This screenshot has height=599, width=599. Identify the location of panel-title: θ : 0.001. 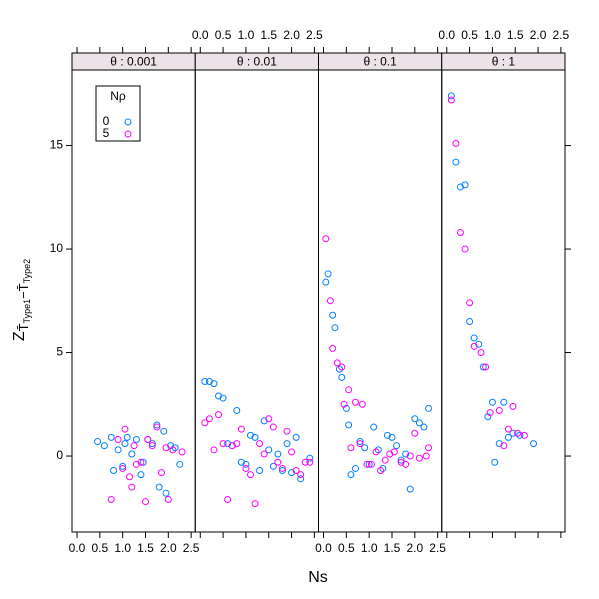
(133, 62).